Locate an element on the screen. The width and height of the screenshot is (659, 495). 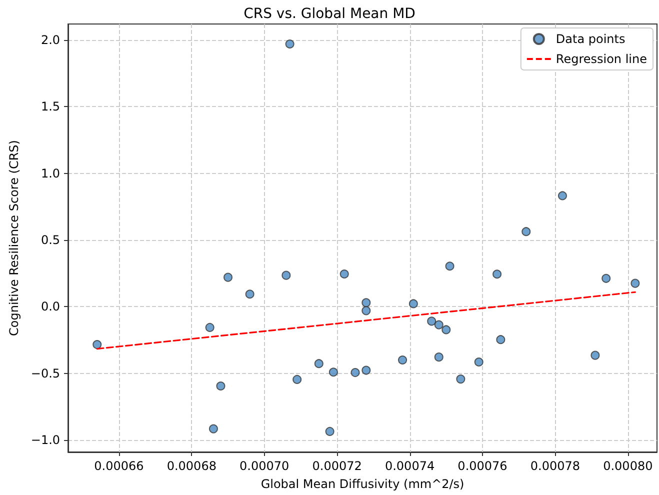
y-tick-label: 2.0 is located at coordinates (50, 40).